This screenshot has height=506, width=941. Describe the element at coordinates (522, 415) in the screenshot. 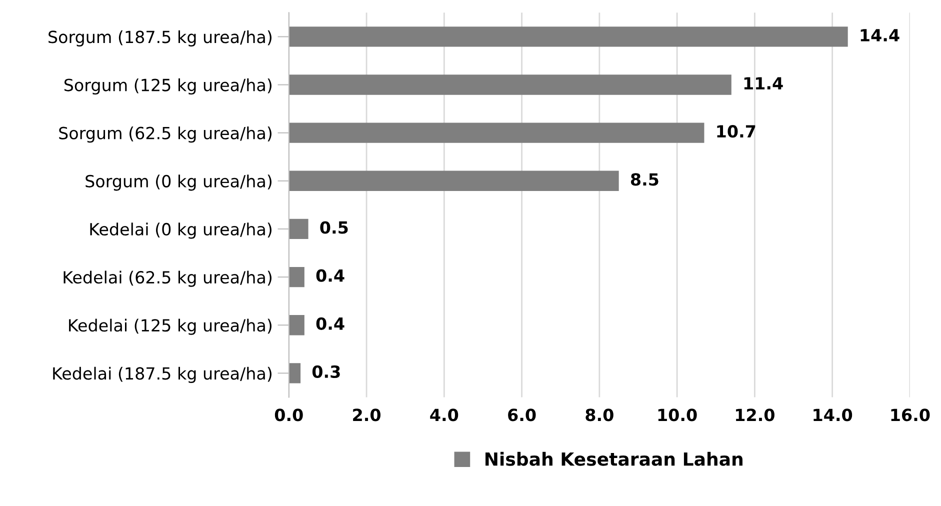

I see `x-tick-label: 6.0` at that location.